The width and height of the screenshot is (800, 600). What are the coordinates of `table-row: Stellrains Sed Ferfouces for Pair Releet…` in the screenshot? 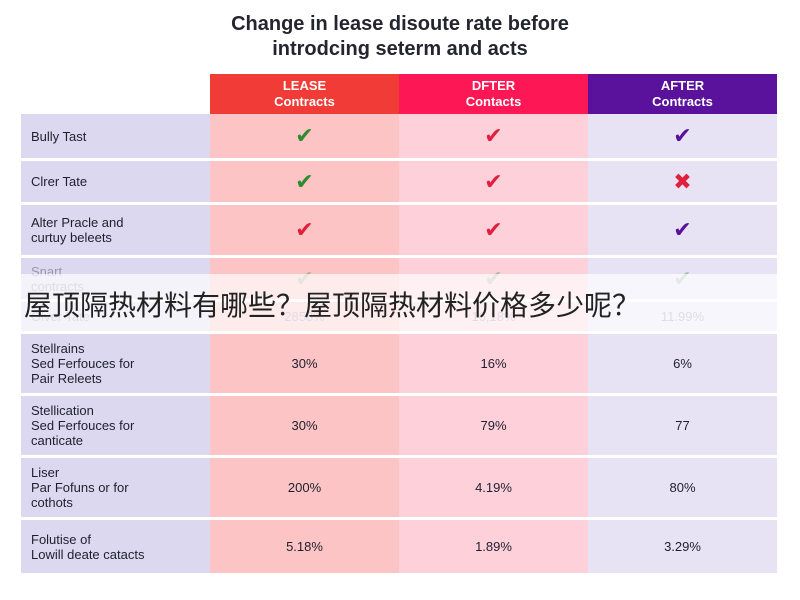 It's located at (399, 362).